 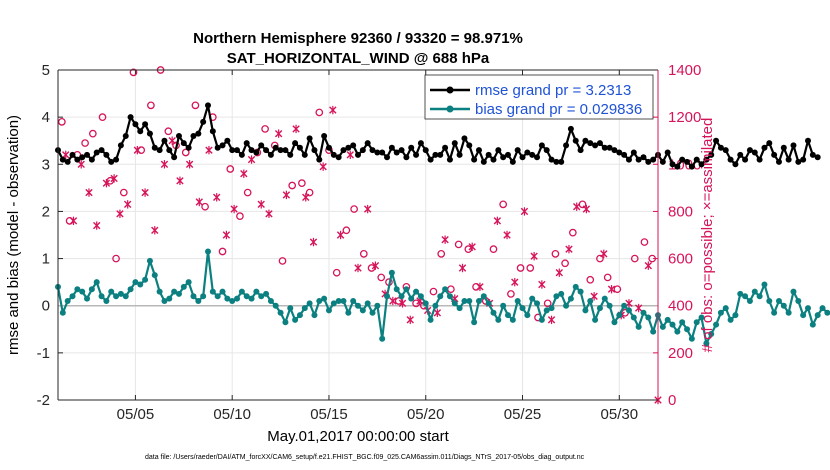 What do you see at coordinates (450, 90) in the screenshot?
I see `legend-rmse-marker` at bounding box center [450, 90].